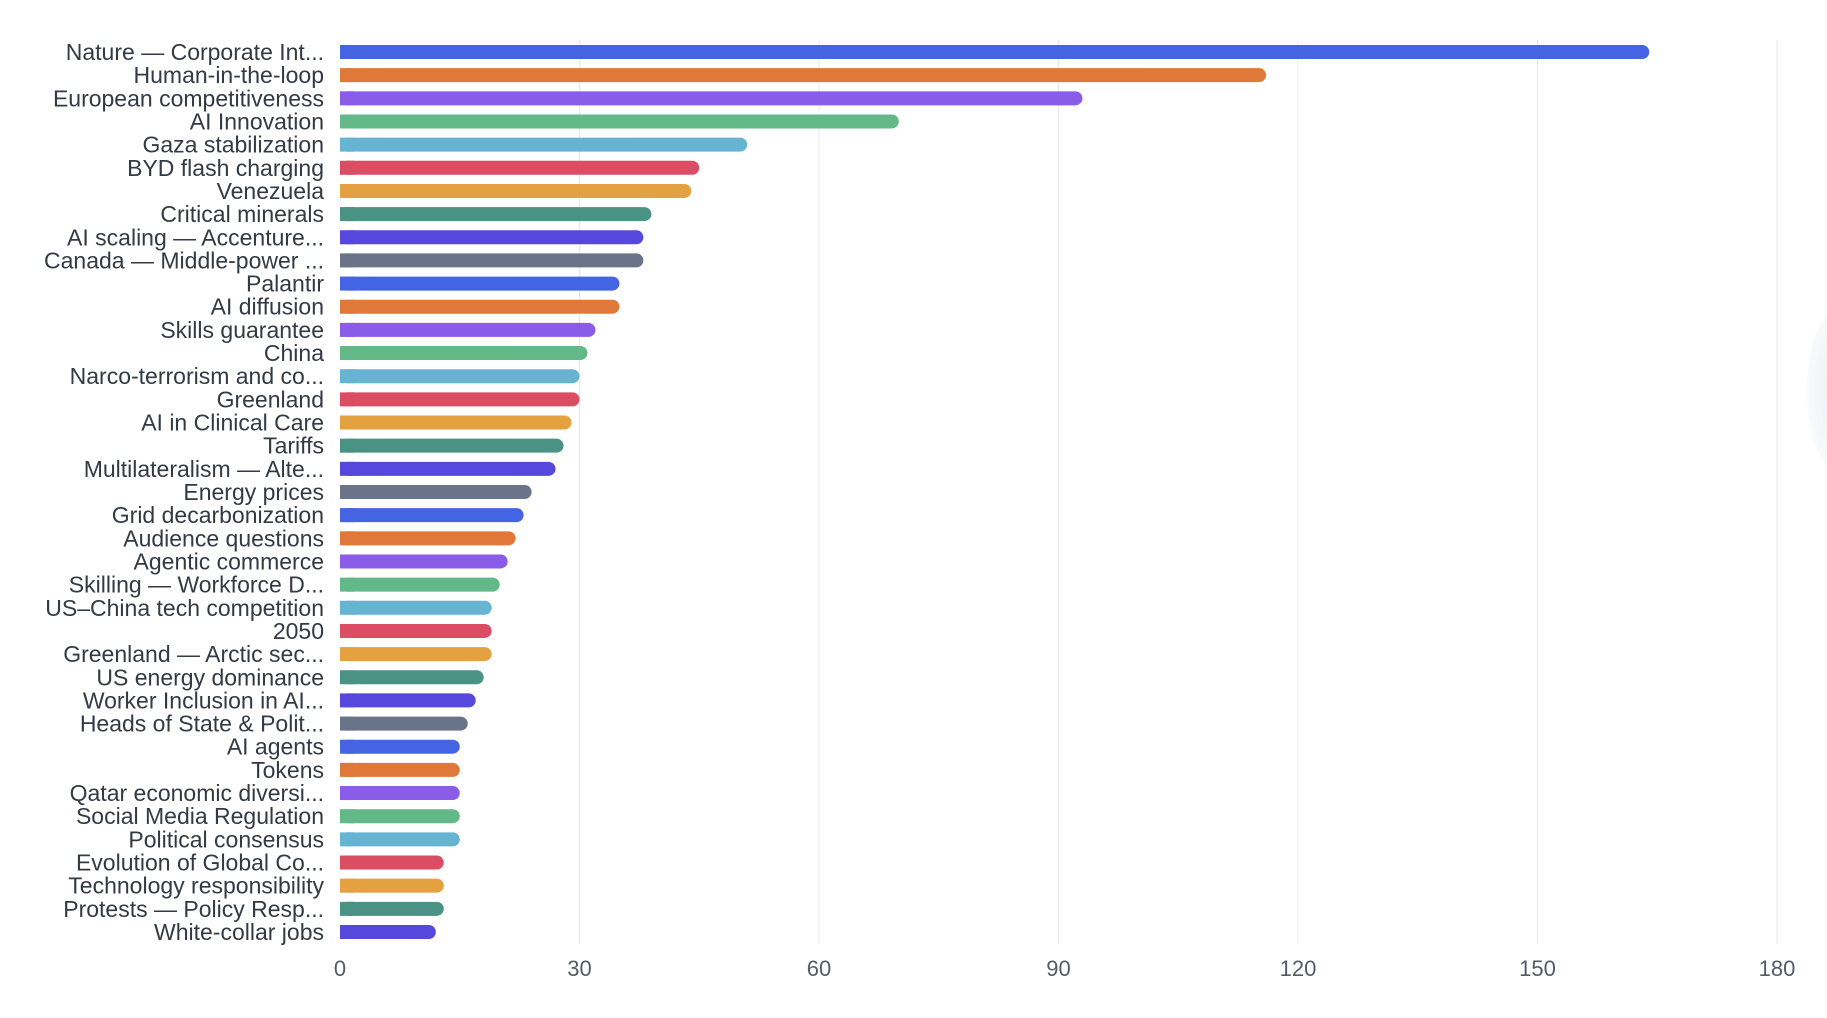 The image size is (1827, 1018). What do you see at coordinates (223, 538) in the screenshot?
I see `category-label: Audience questions` at bounding box center [223, 538].